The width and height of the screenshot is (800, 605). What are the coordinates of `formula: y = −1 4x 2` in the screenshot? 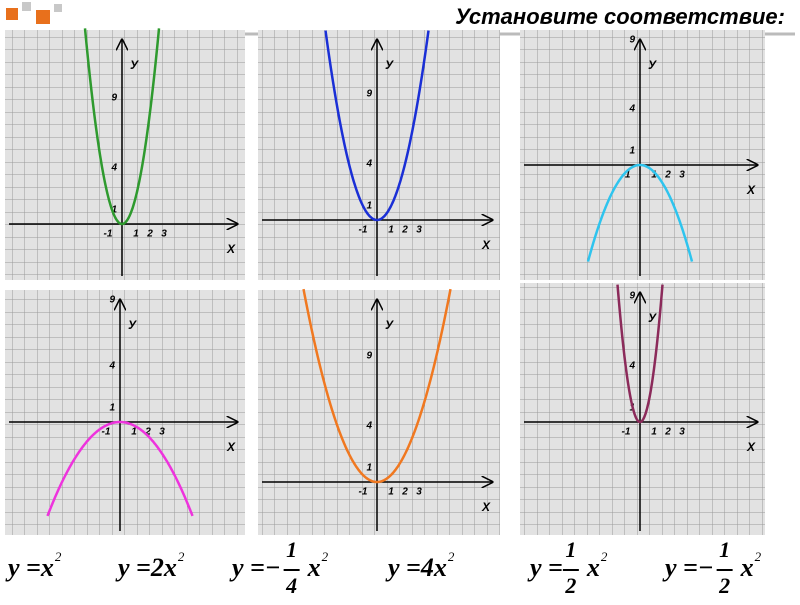 It's located at (279, 567).